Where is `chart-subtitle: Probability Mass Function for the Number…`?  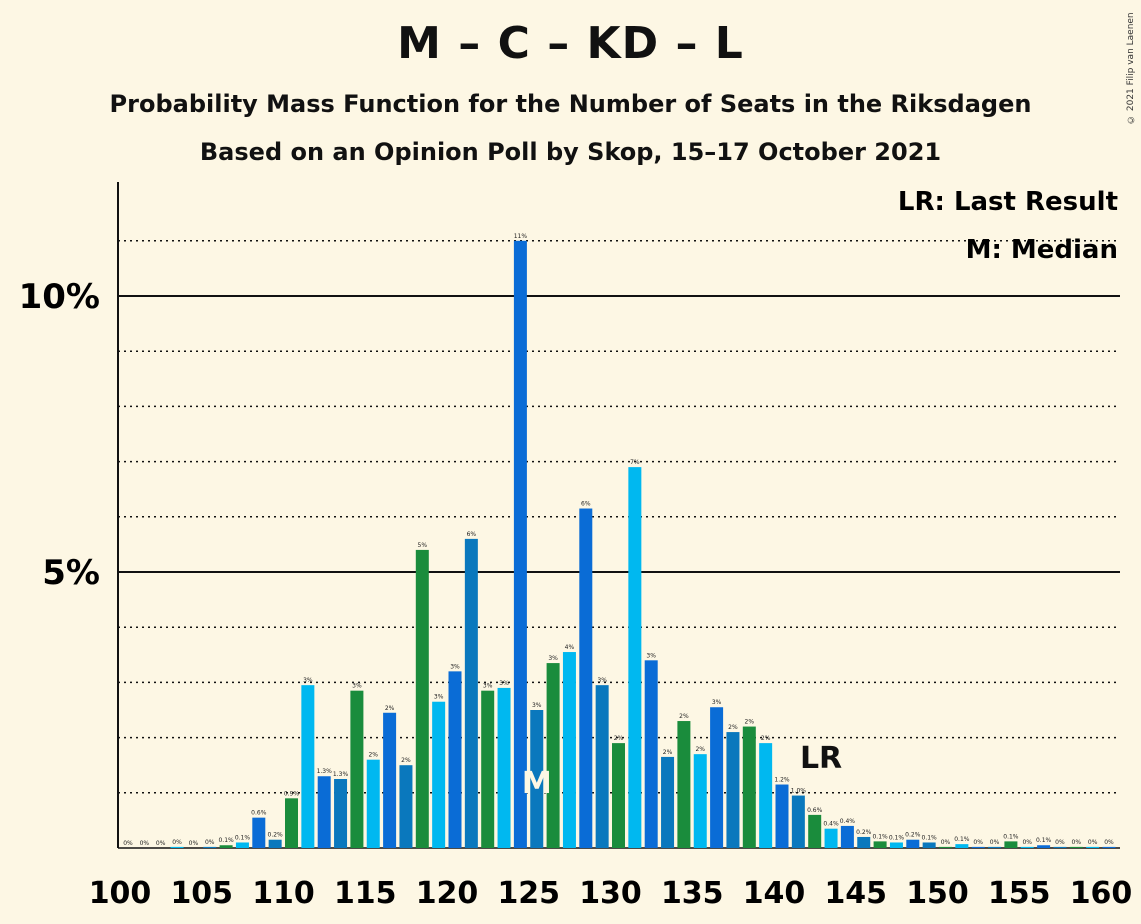
chart-subtitle: Probability Mass Function for the Number… is located at coordinates (570, 104).